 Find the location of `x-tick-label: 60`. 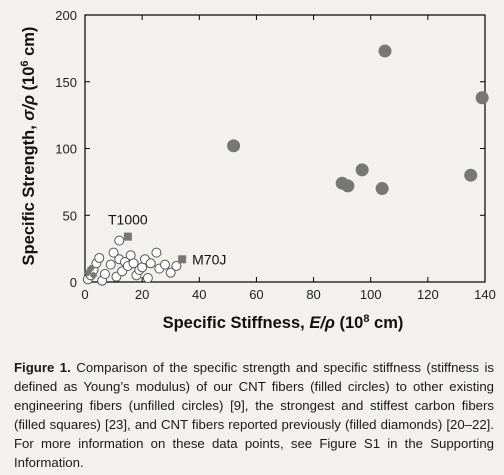

x-tick-label: 60 is located at coordinates (256, 294).